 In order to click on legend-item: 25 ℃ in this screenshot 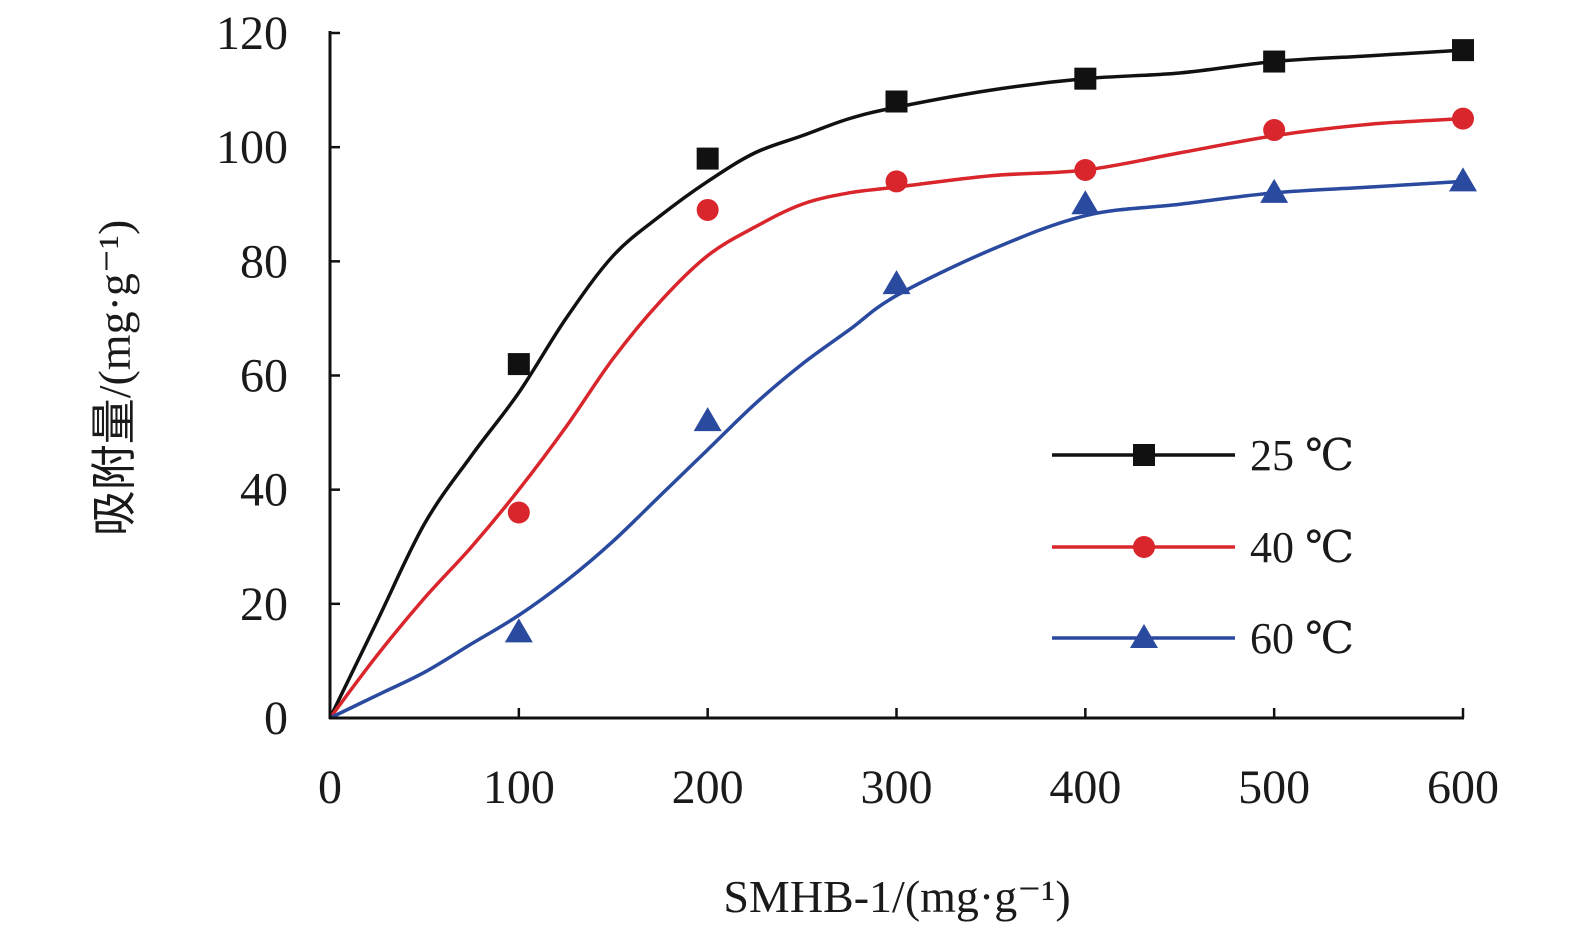, I will do `click(1203, 455)`.